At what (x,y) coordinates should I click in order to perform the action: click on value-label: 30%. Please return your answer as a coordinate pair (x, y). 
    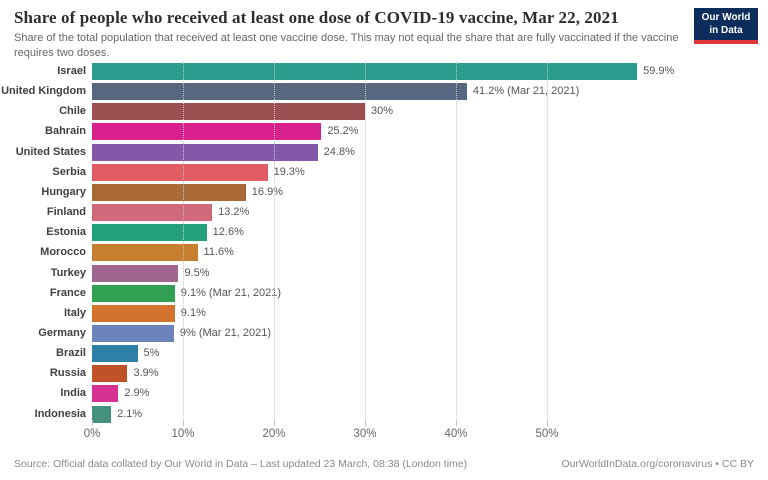
    Looking at the image, I should click on (382, 111).